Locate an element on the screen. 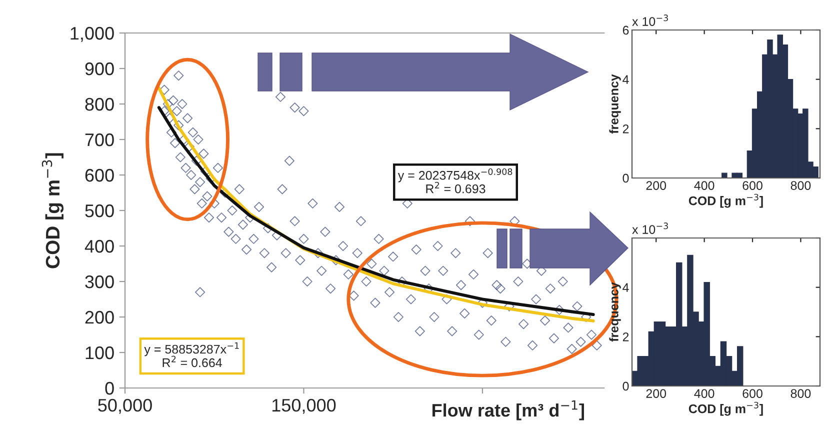 This screenshot has width=833, height=432. x-axis-title: Flow rate [m³ d$^{−1}$] is located at coordinates (508, 410).